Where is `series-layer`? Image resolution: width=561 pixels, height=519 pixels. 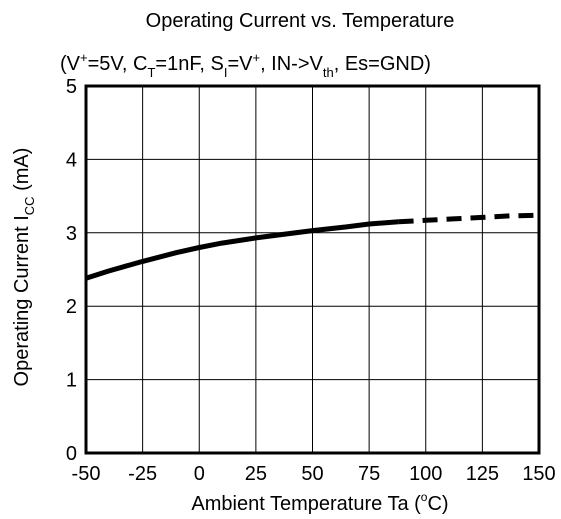 series-layer is located at coordinates (312, 246).